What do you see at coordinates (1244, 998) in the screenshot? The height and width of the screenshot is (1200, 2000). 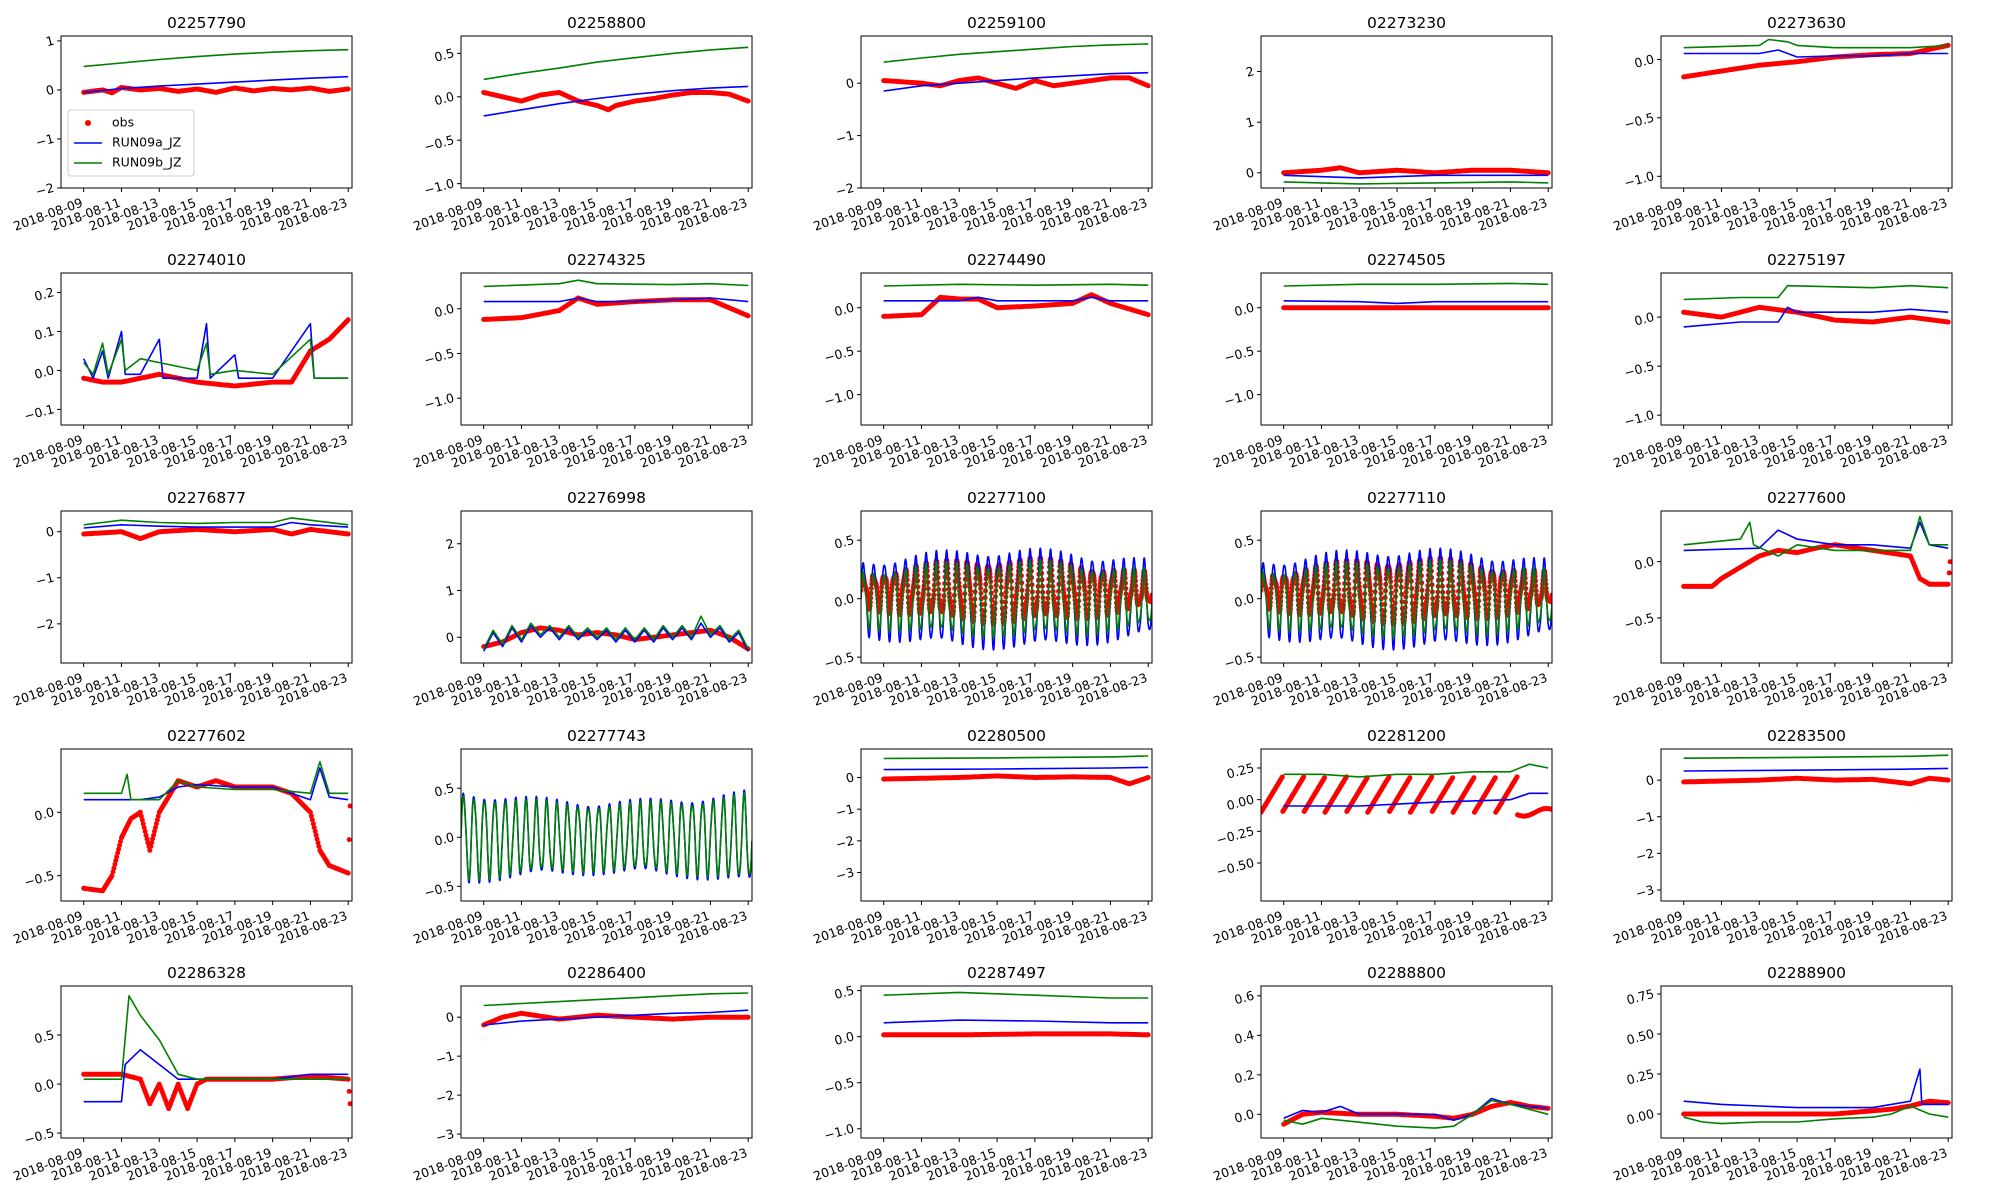 I see `y-tick-label: 0.6` at bounding box center [1244, 998].